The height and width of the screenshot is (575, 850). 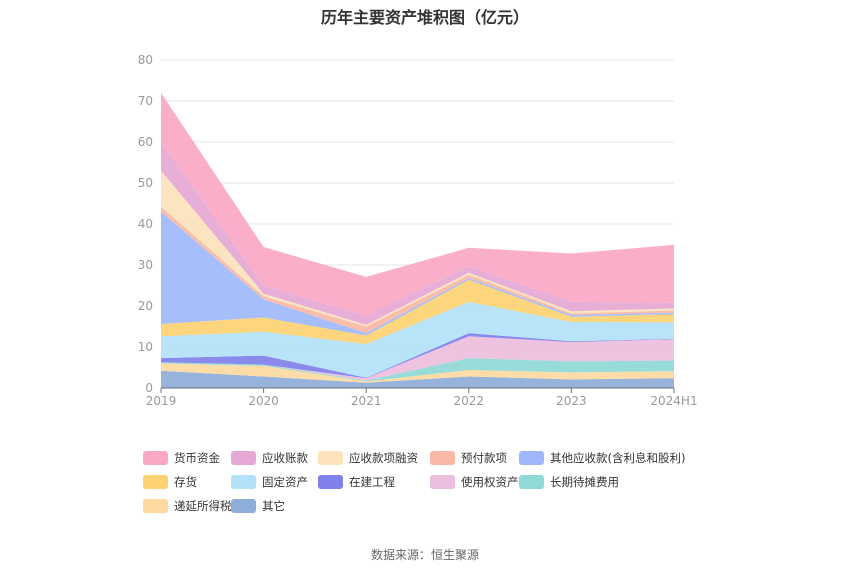 What do you see at coordinates (145, 224) in the screenshot?
I see `y-tick-label: 40` at bounding box center [145, 224].